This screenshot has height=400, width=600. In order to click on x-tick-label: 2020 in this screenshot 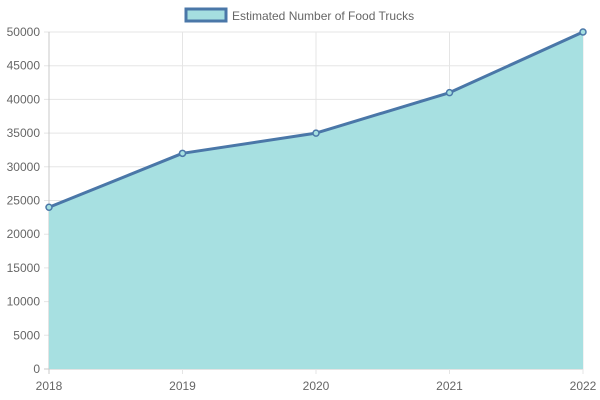, I will do `click(316, 386)`.